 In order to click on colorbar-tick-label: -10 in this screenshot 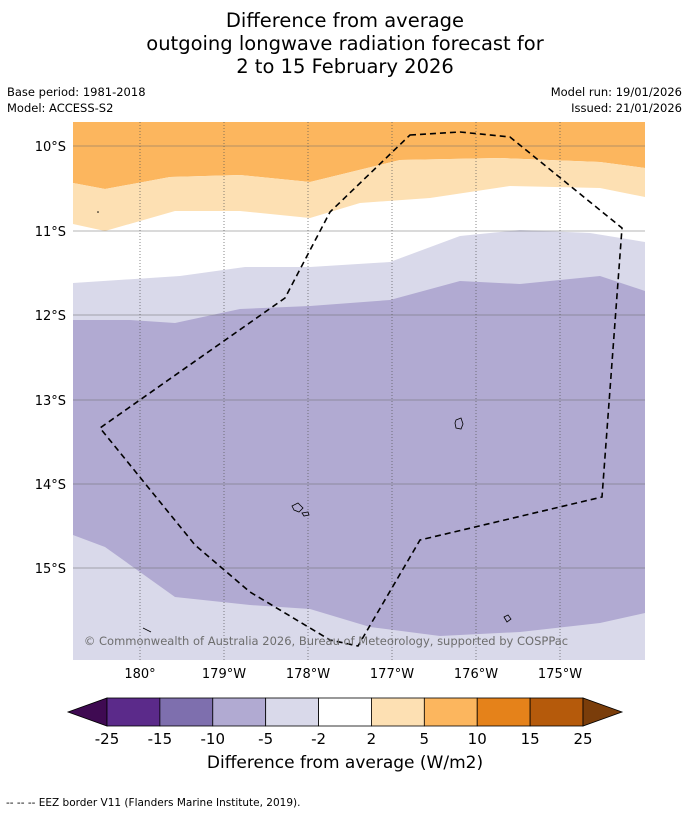, I will do `click(213, 739)`.